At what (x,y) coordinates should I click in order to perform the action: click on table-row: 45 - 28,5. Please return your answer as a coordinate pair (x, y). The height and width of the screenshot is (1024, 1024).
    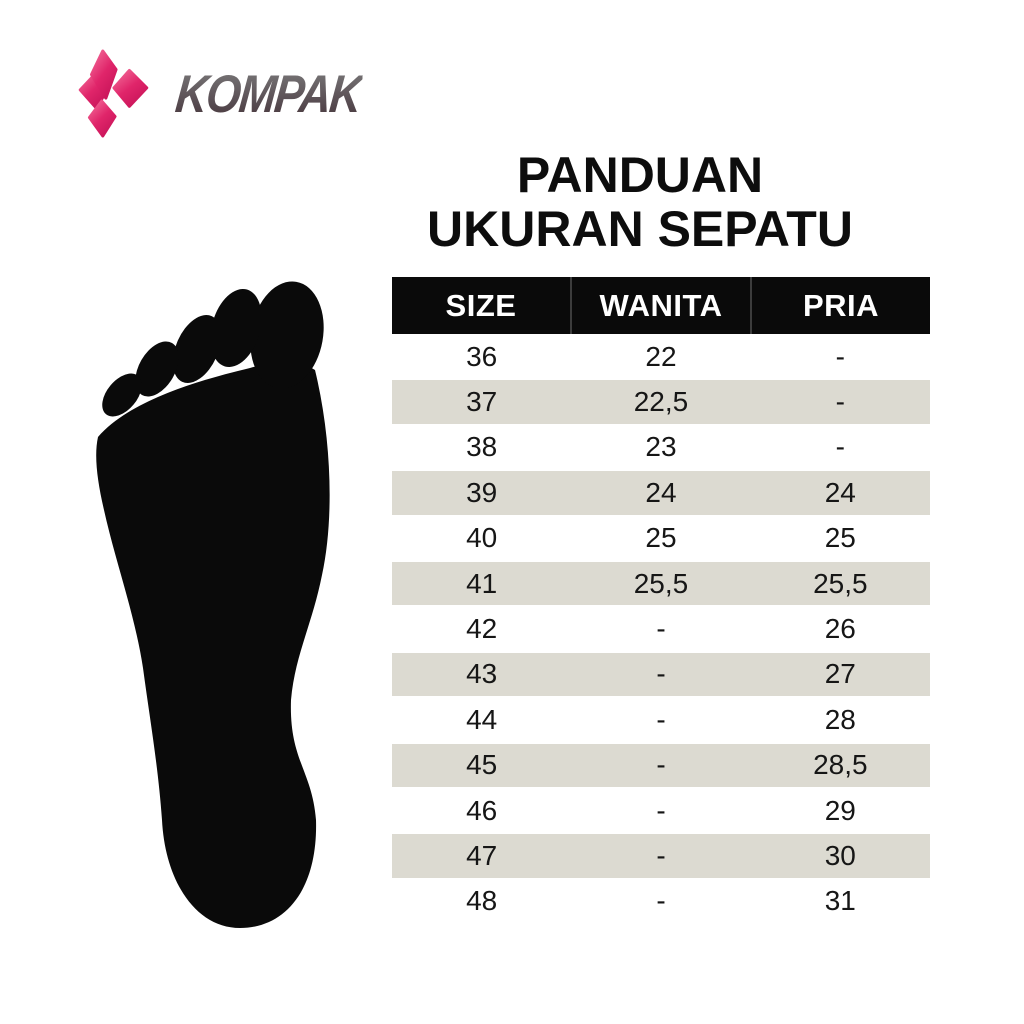
    Looking at the image, I should click on (661, 765).